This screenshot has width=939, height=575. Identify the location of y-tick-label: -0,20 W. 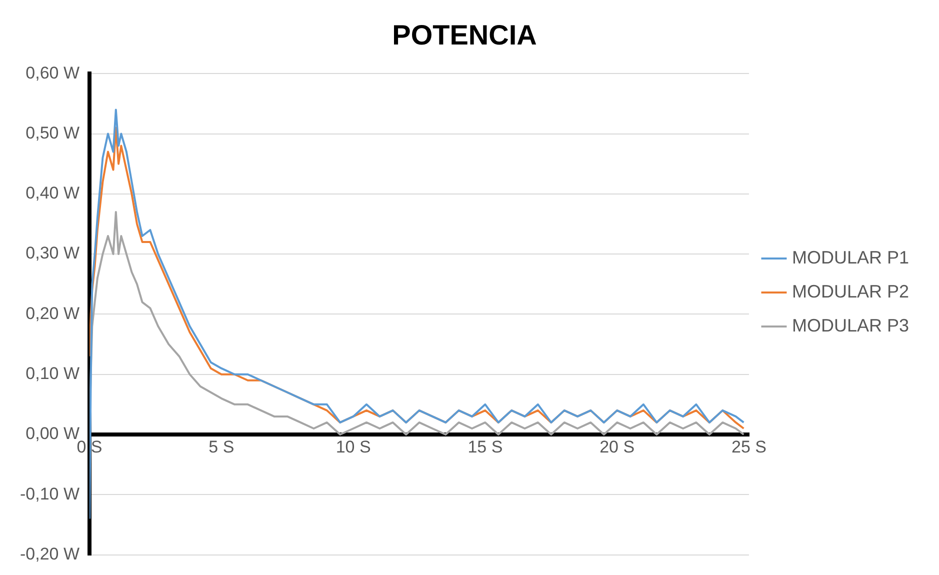
(50, 554).